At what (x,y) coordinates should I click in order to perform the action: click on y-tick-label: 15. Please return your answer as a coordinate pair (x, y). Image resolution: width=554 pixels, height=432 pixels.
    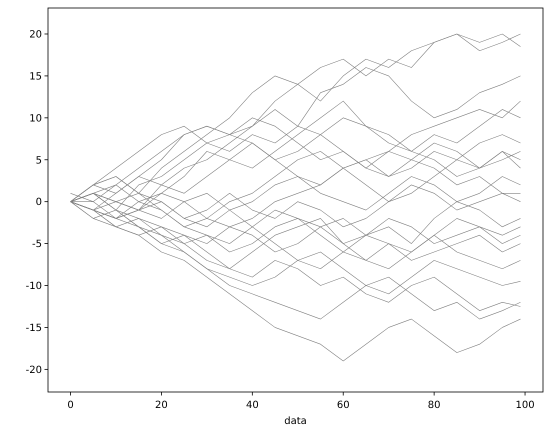
    Looking at the image, I should click on (35, 76).